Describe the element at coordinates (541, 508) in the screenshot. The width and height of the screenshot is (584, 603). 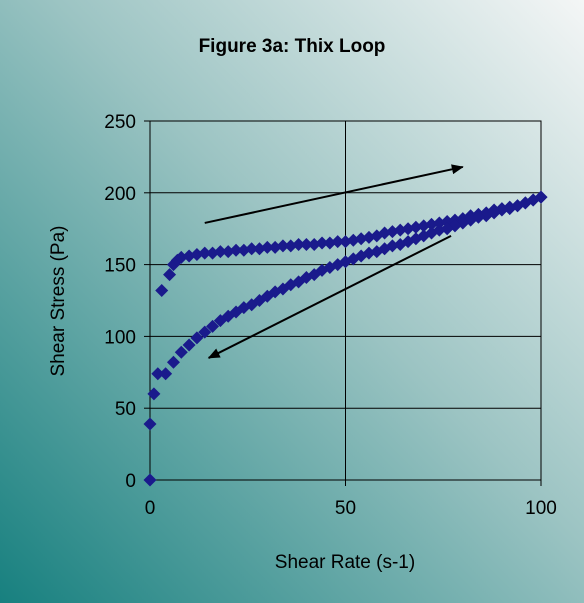
I see `x-tick-label: 100` at that location.